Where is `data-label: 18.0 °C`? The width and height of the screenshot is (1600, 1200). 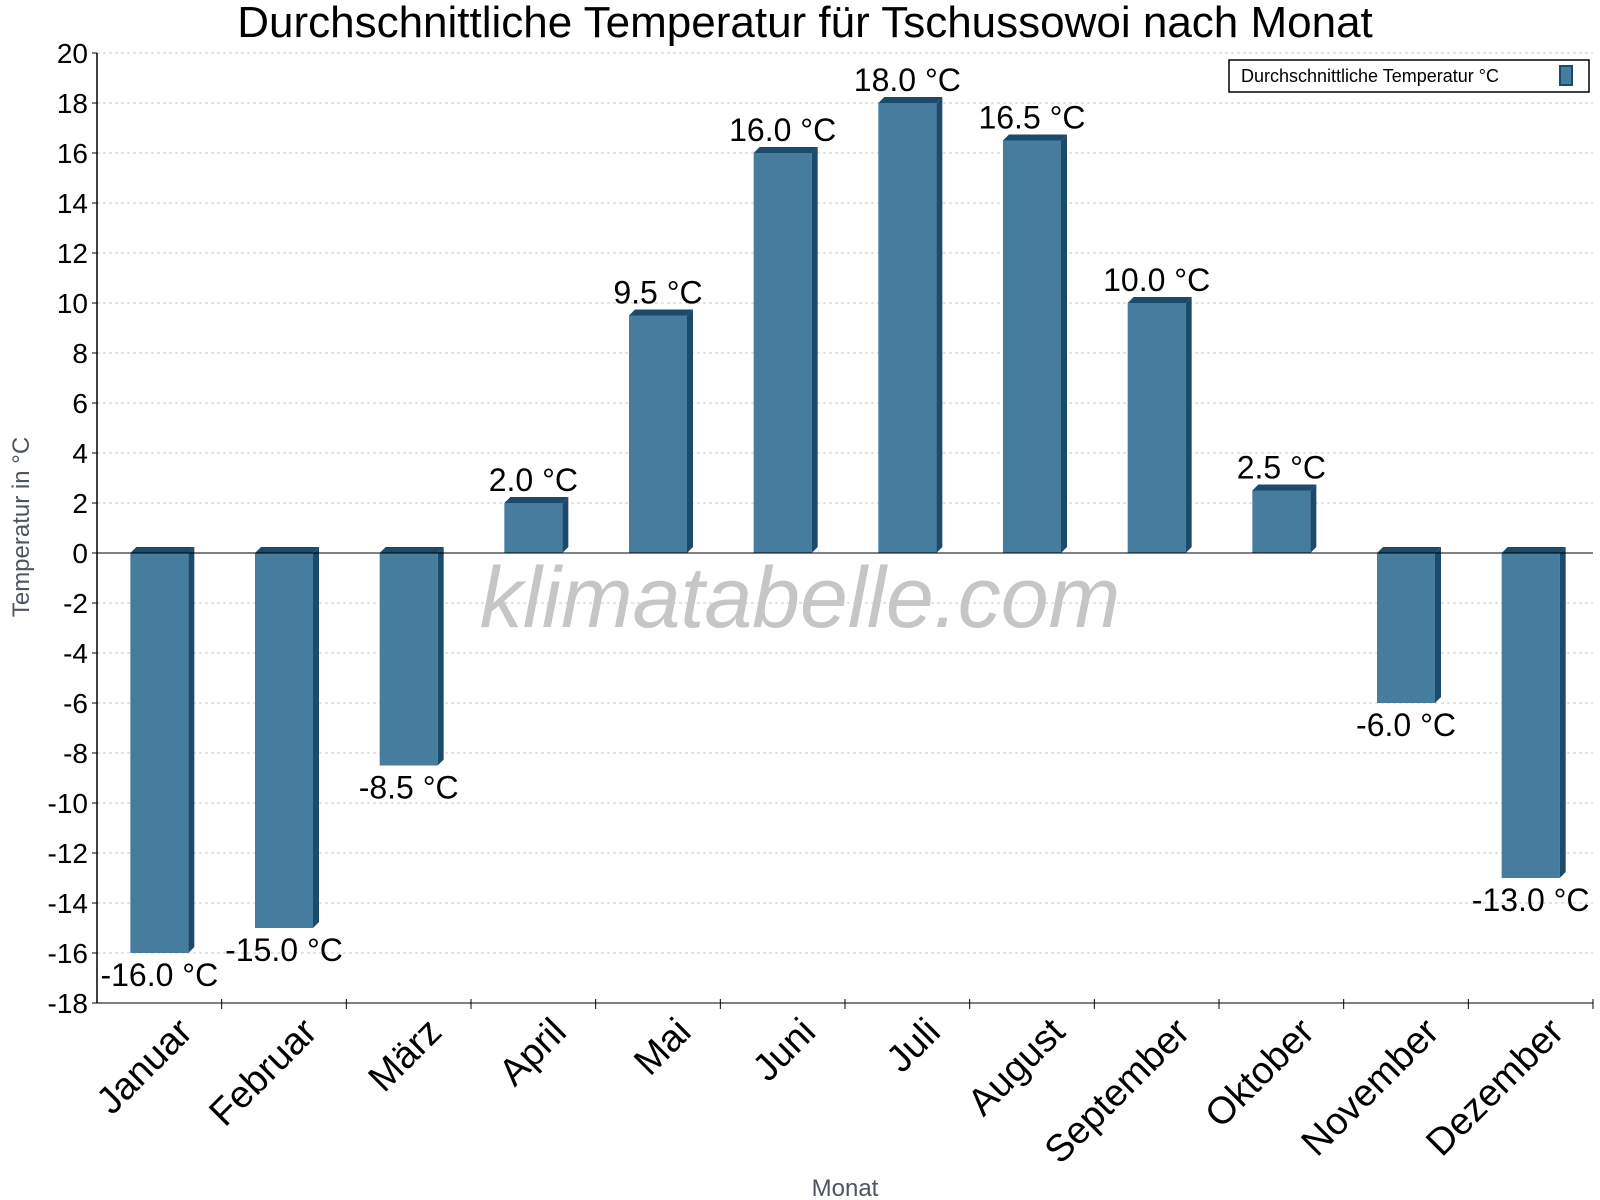
data-label: 18.0 °C is located at coordinates (907, 80).